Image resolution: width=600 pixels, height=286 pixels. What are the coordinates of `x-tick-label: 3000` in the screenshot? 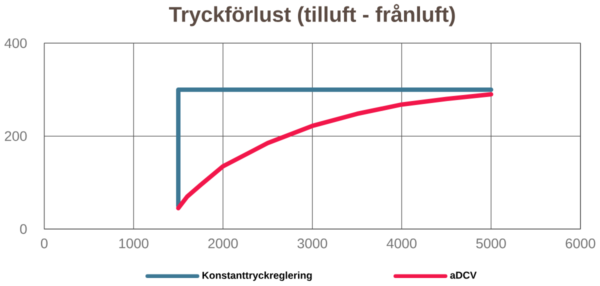 It's located at (313, 243).